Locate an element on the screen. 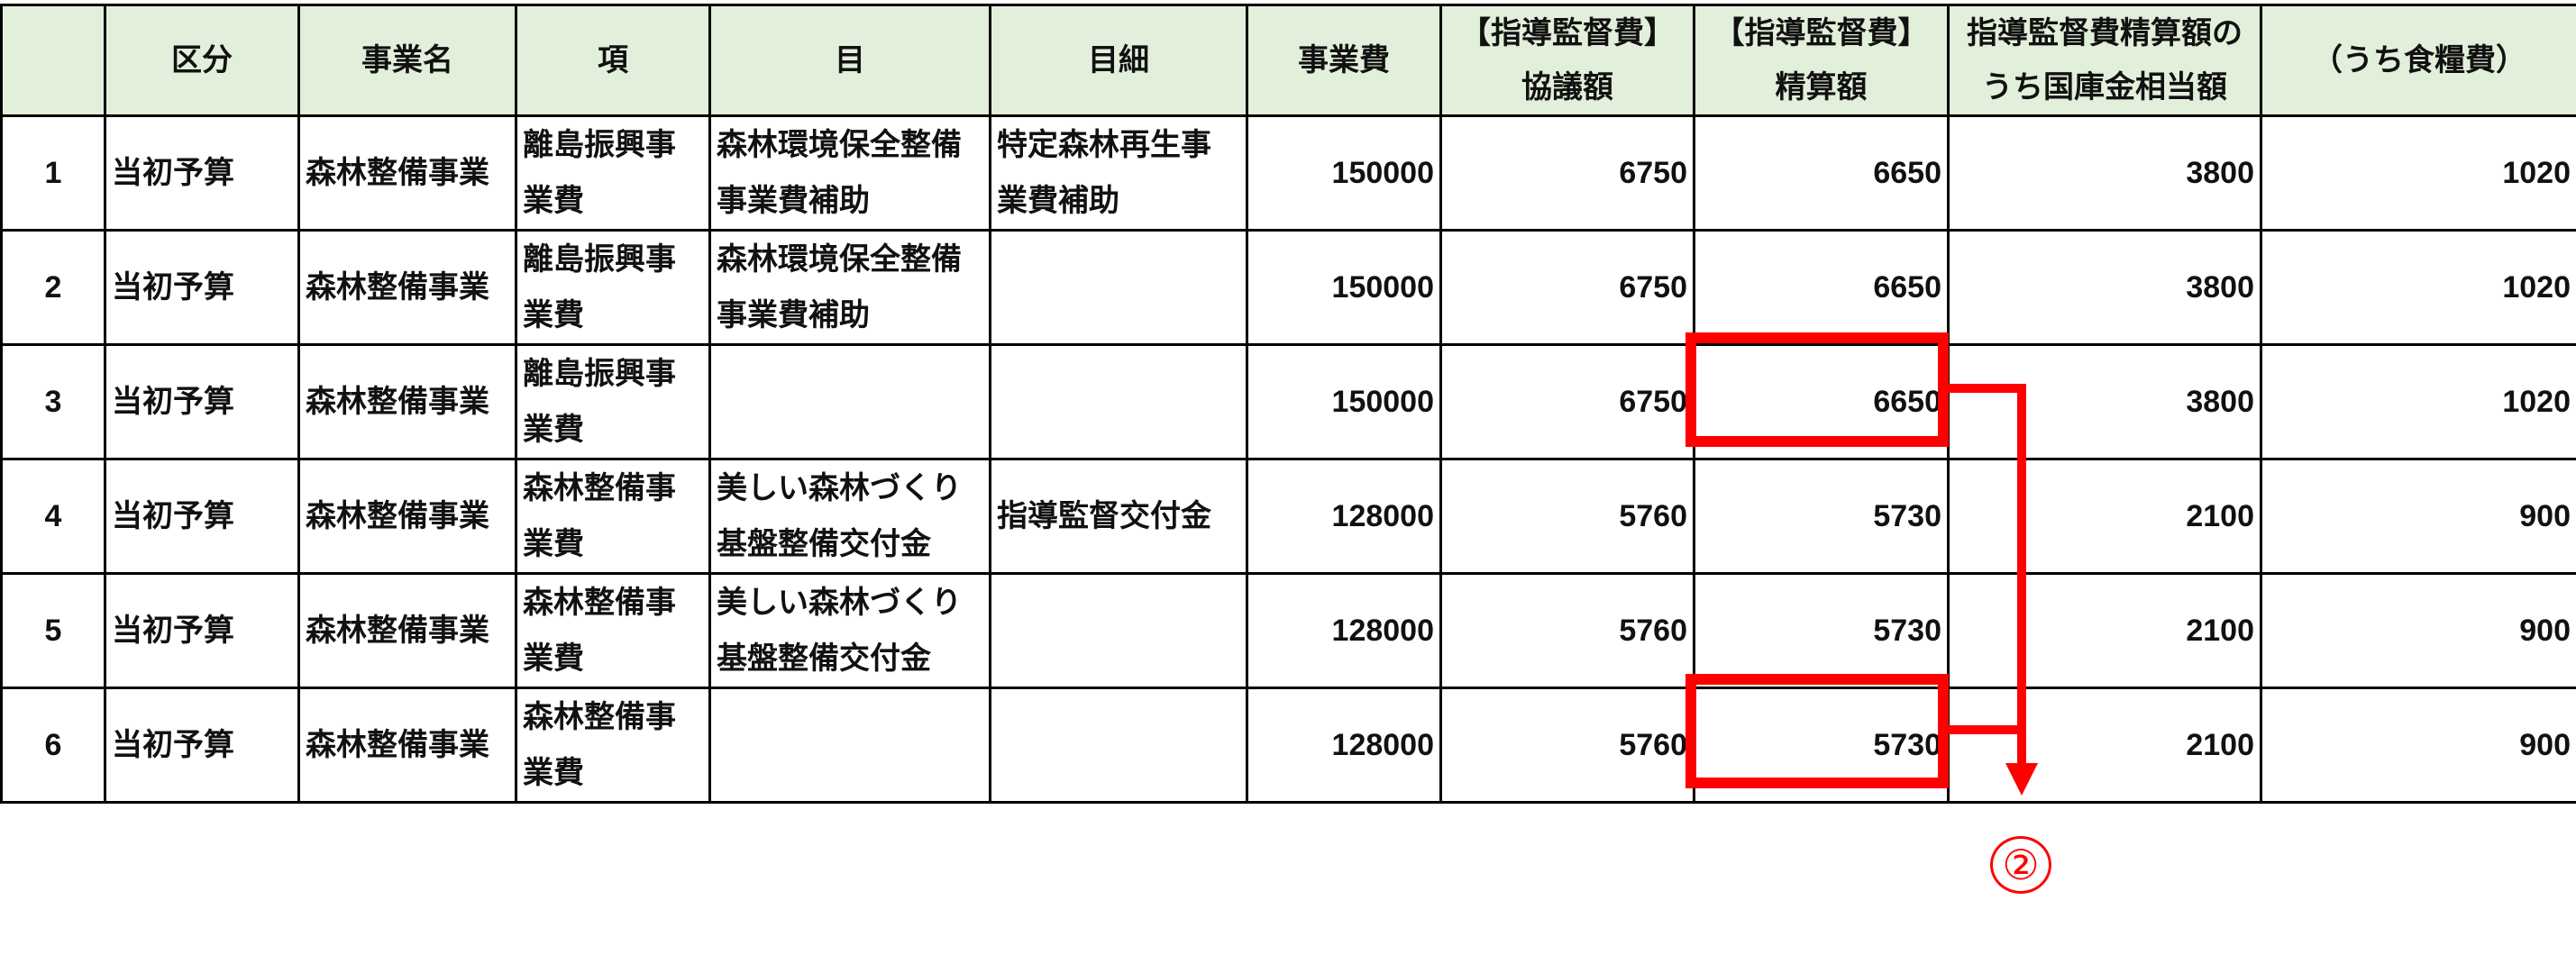 This screenshot has width=2576, height=955. highlight-box-row3 is located at coordinates (1817, 389).